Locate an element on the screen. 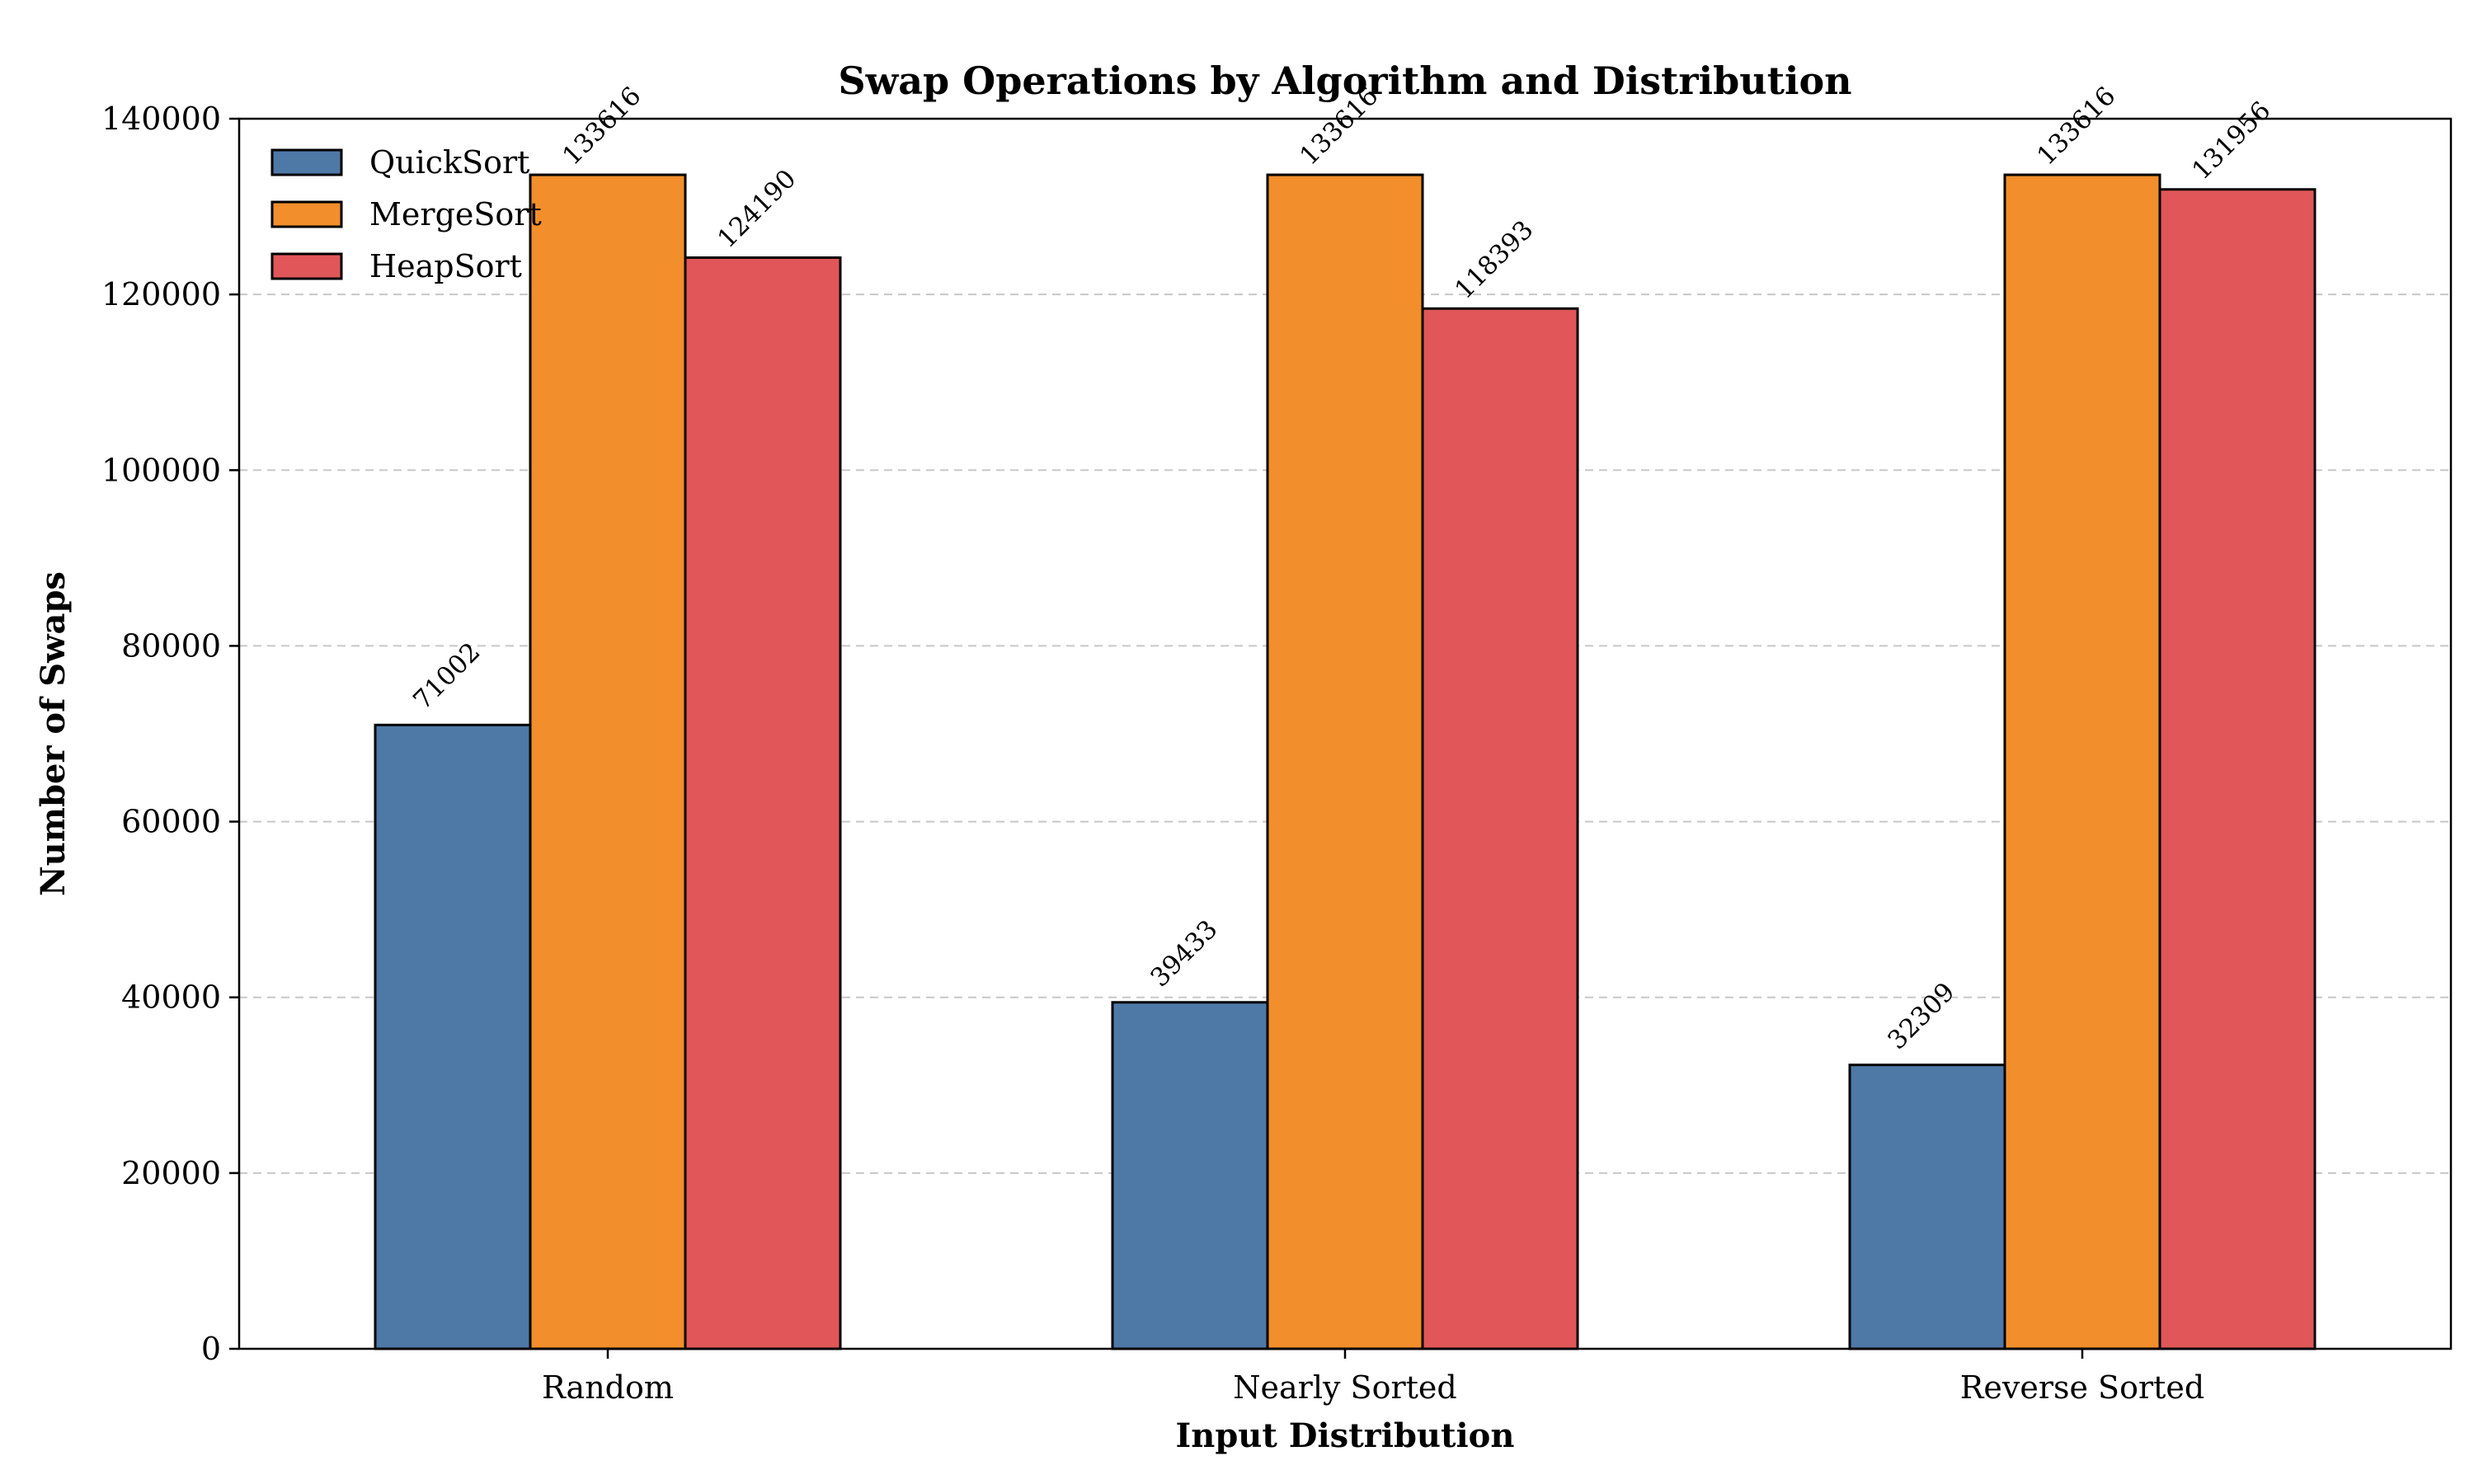 Image resolution: width=2474 pixels, height=1484 pixels. data-label: 71002 is located at coordinates (446, 676).